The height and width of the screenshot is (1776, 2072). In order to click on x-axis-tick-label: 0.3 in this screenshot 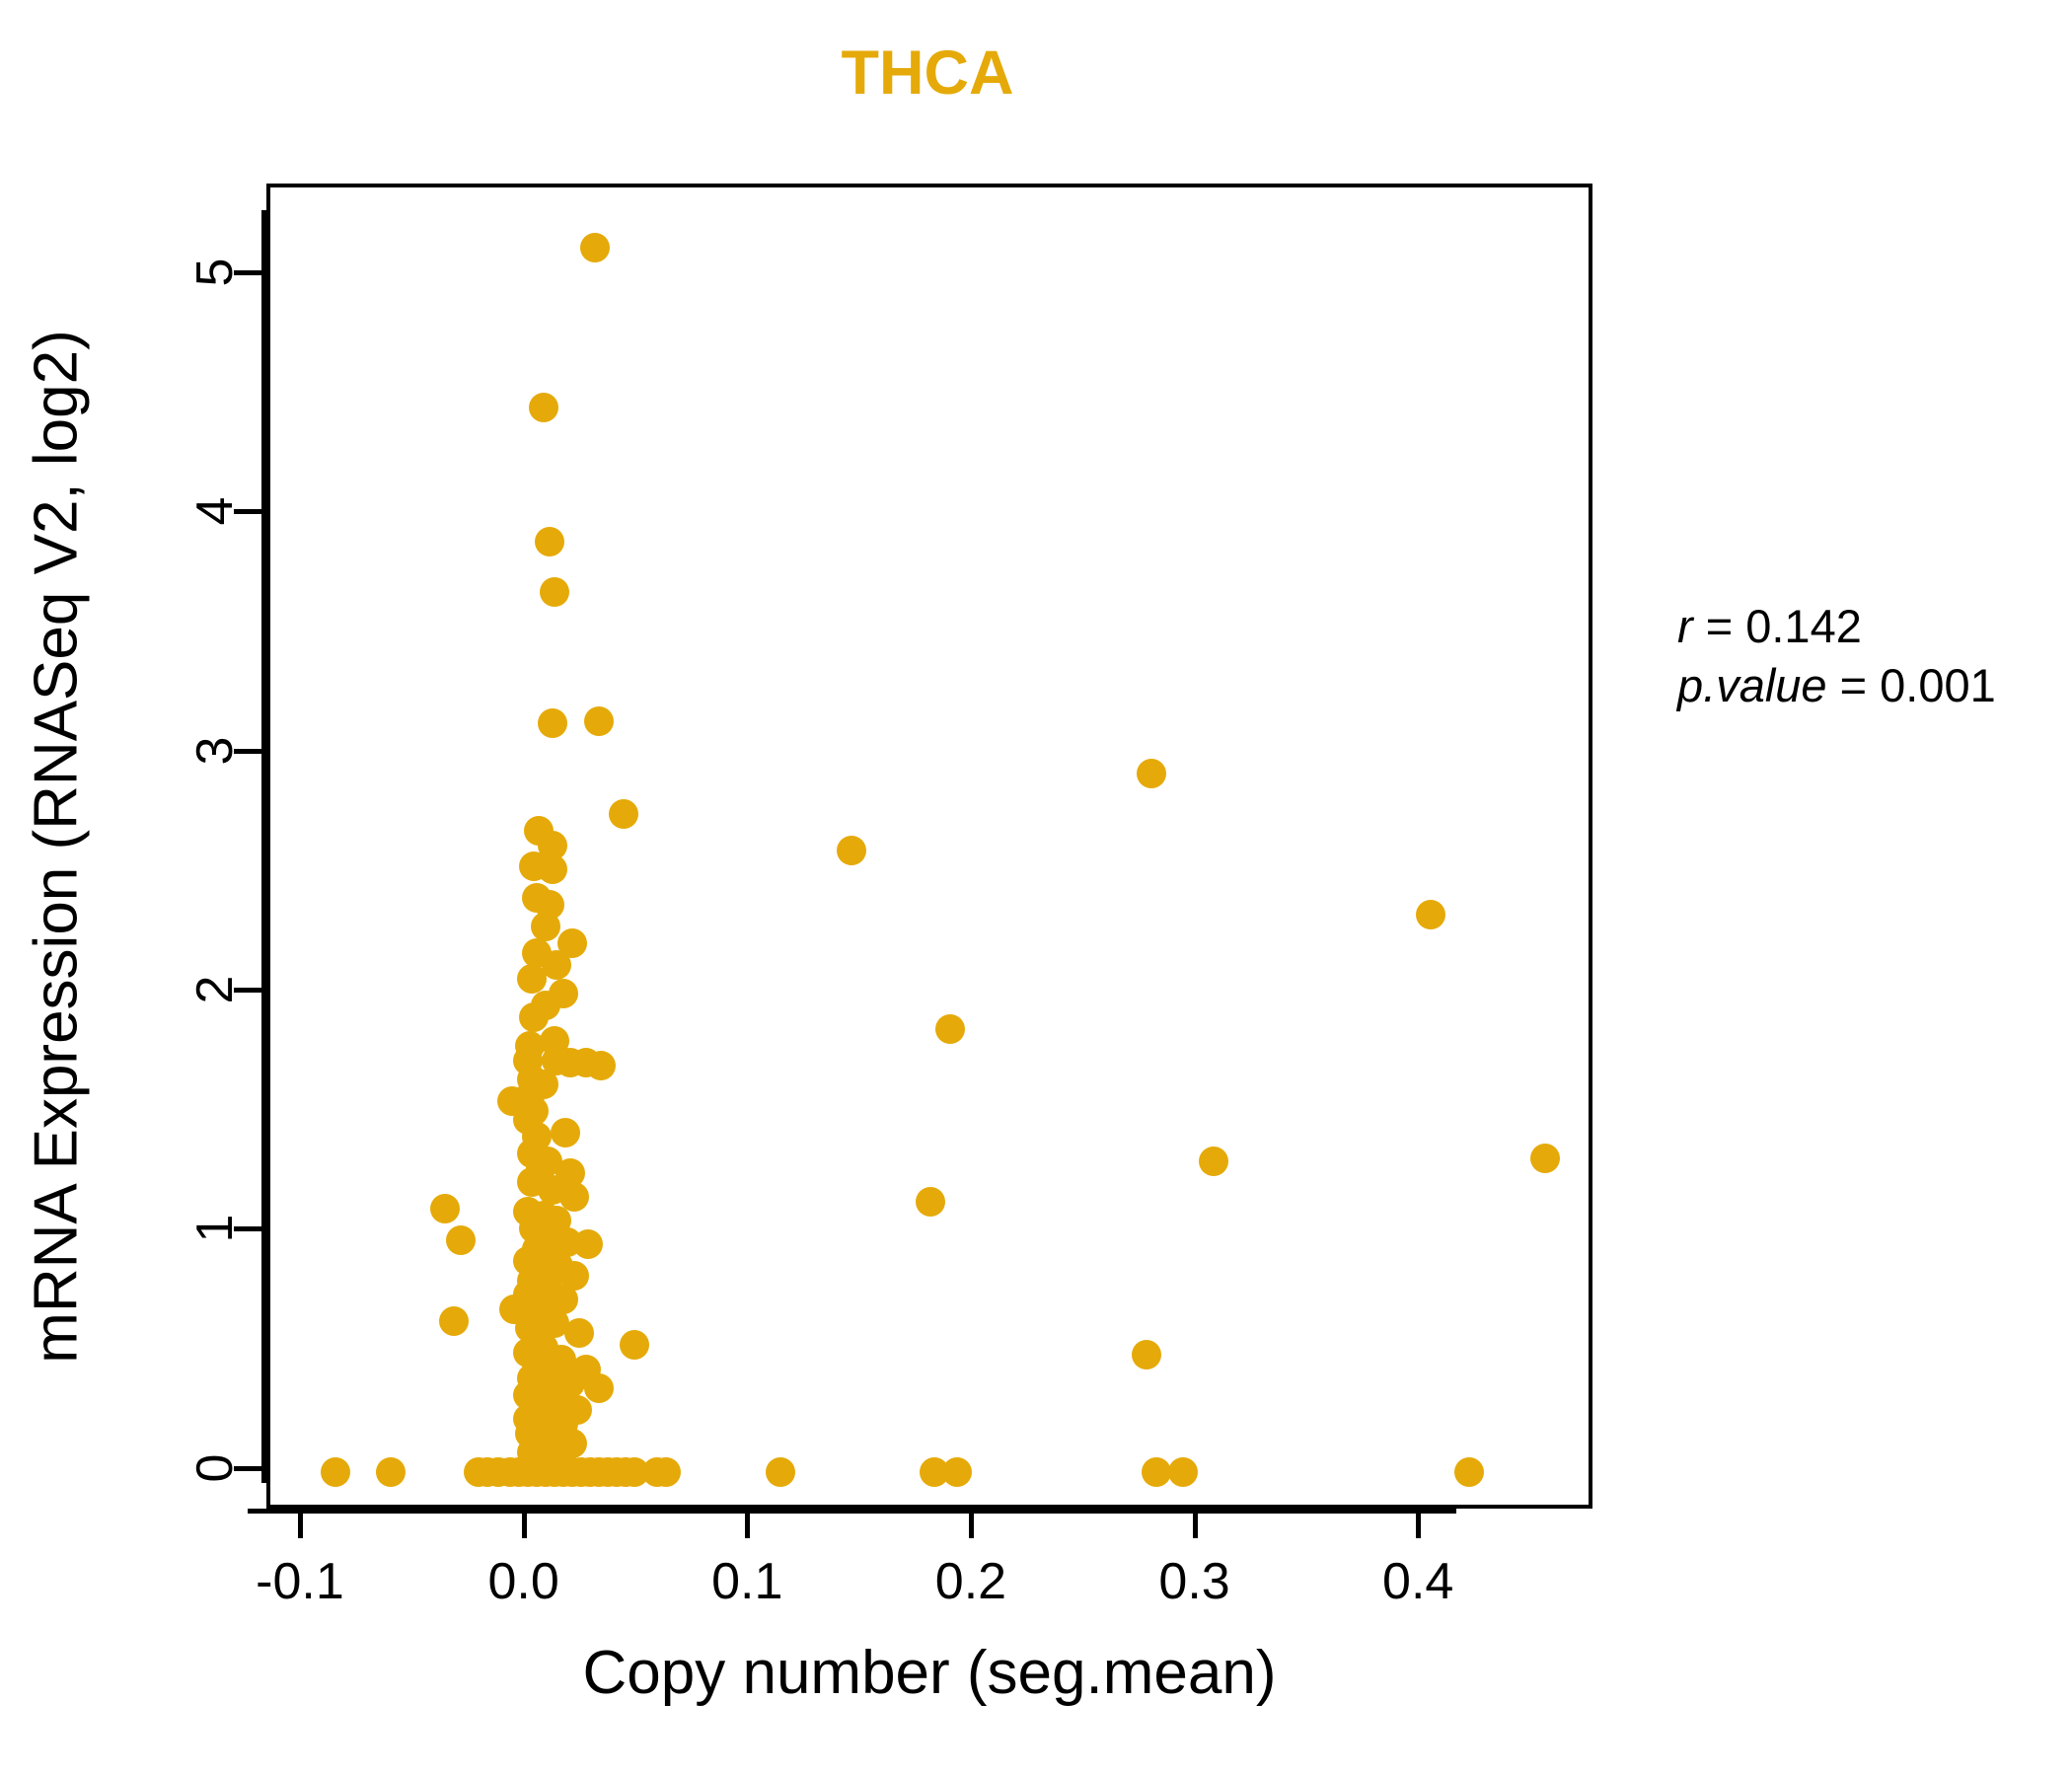, I will do `click(1194, 1581)`.